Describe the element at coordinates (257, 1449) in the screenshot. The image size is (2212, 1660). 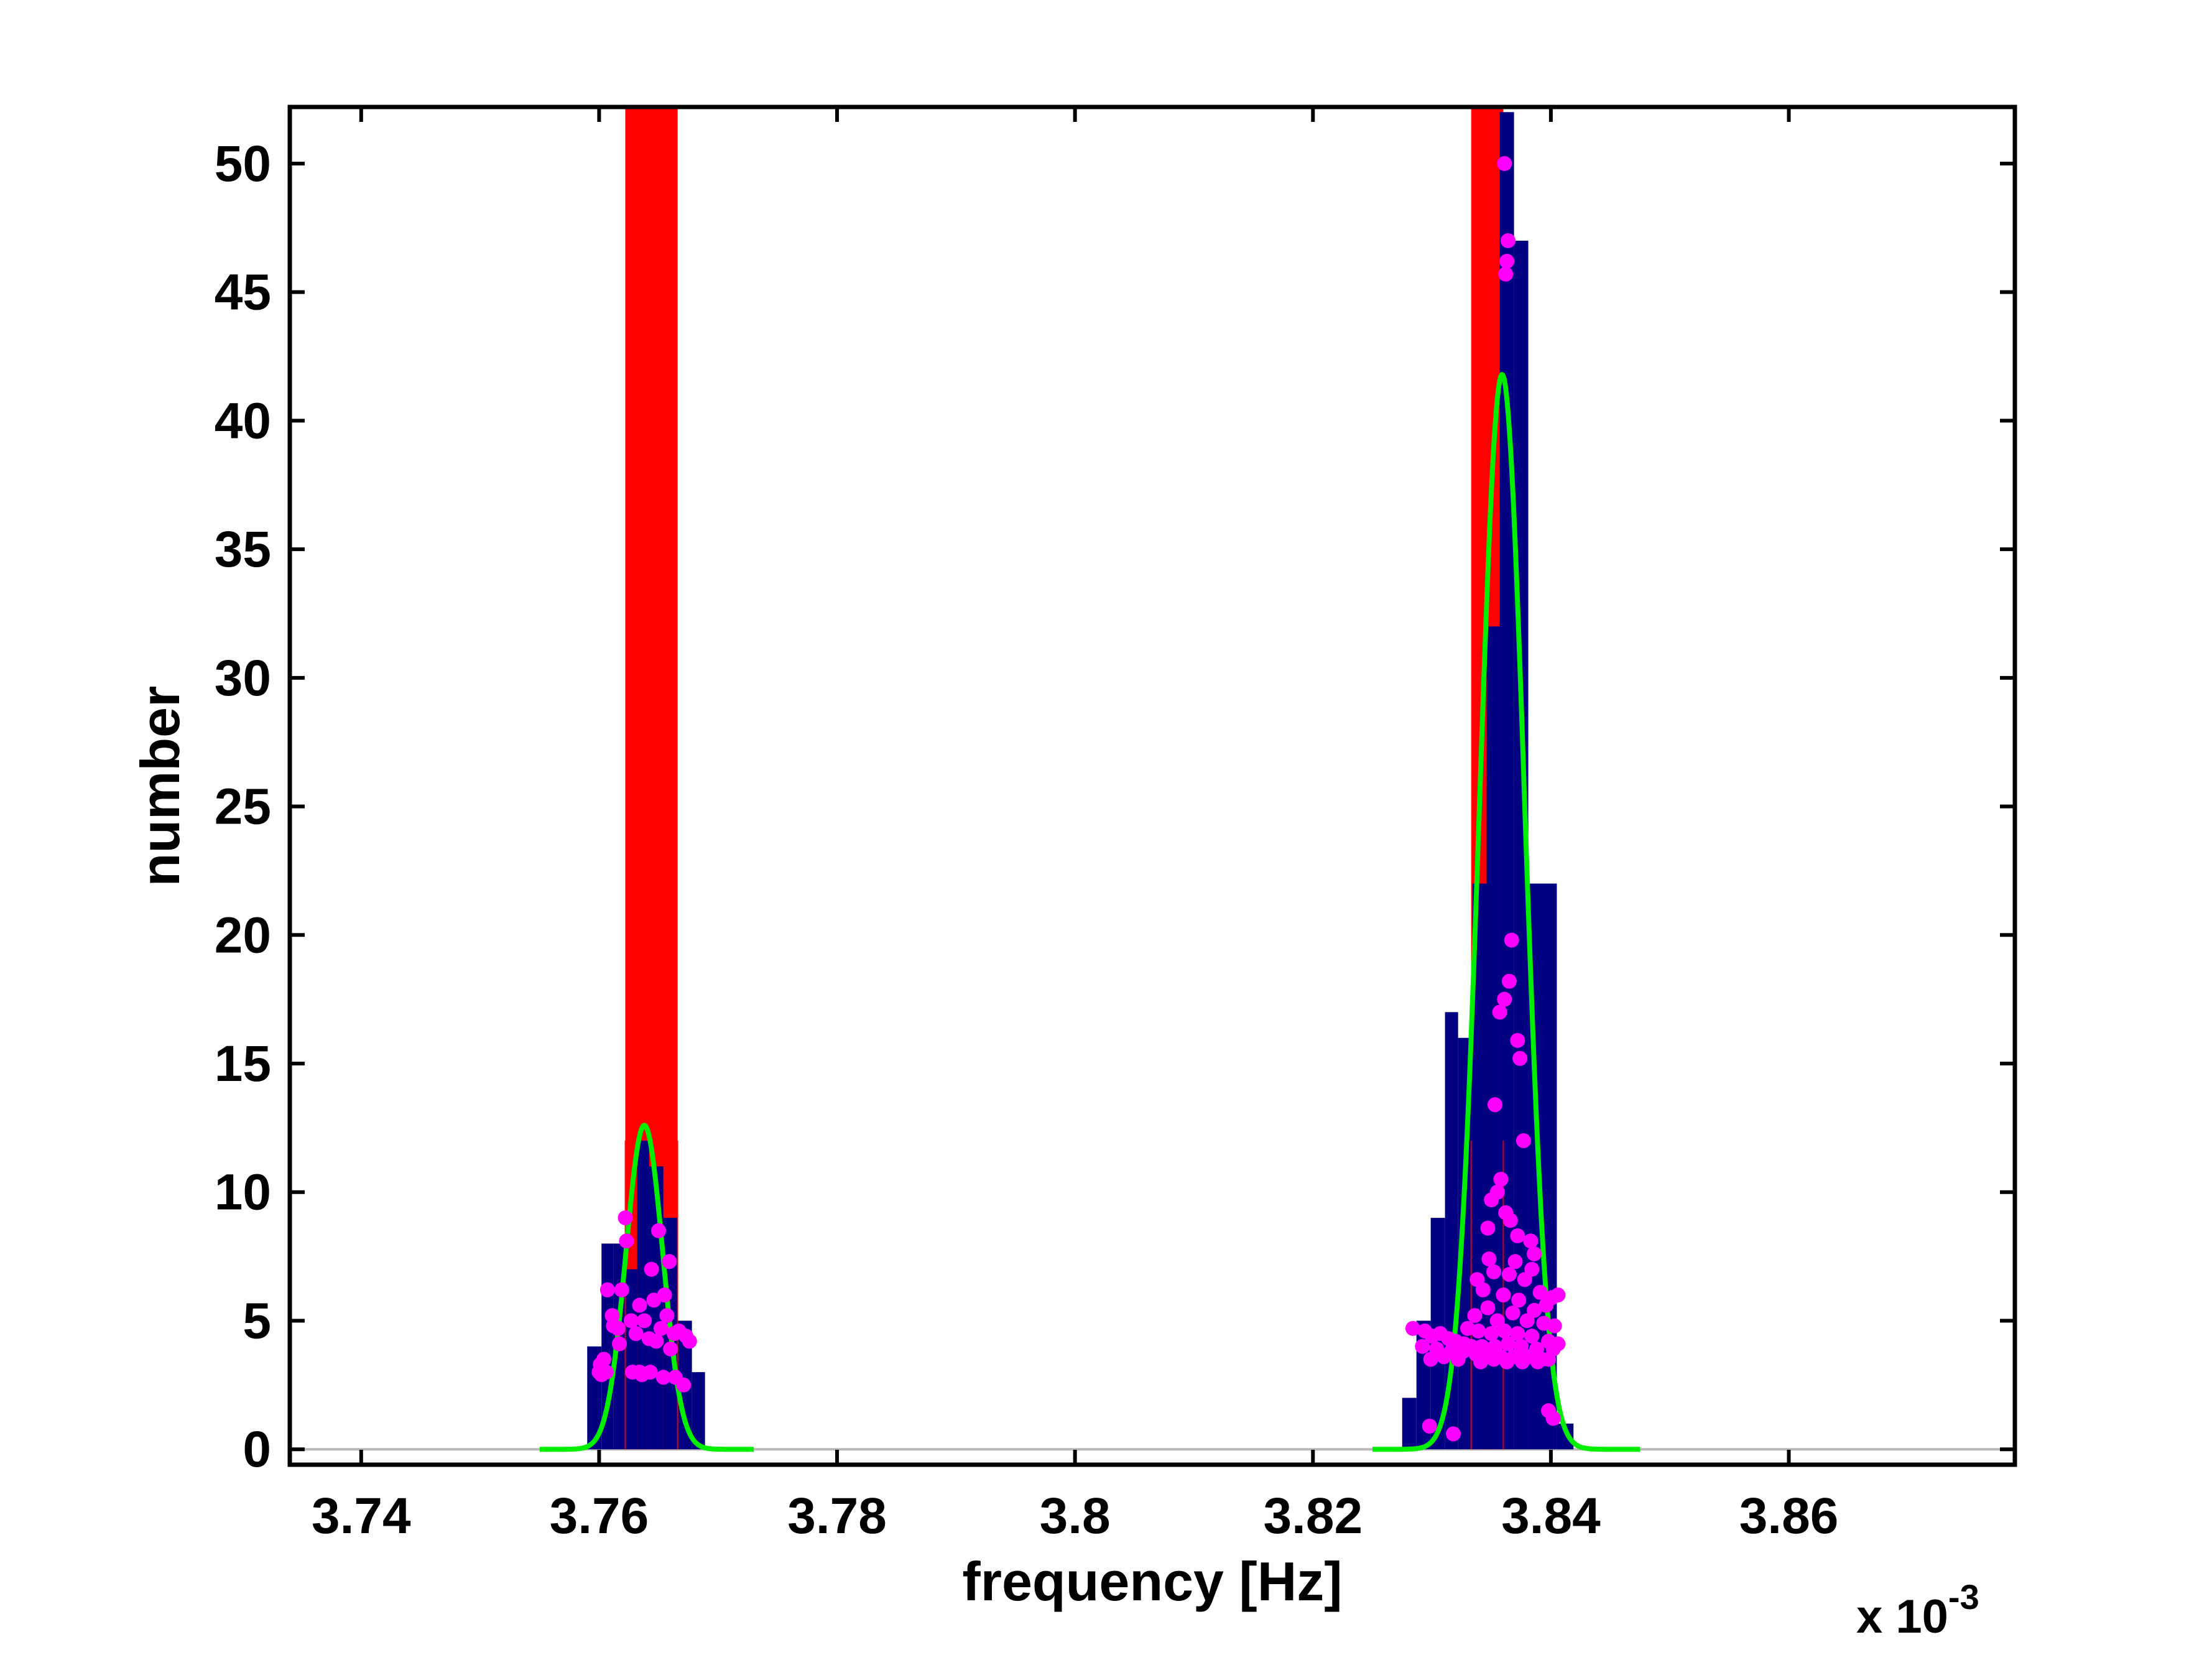
I see `y-tick-label: 0` at that location.